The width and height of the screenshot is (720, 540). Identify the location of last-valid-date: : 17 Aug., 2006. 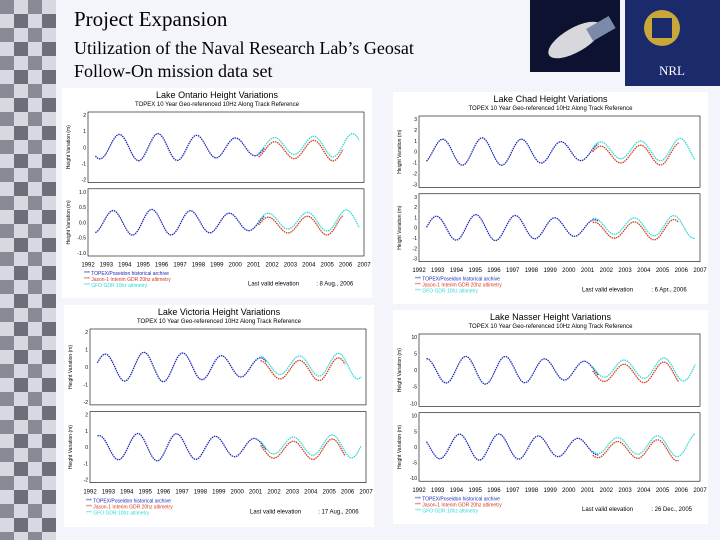
(338, 513).